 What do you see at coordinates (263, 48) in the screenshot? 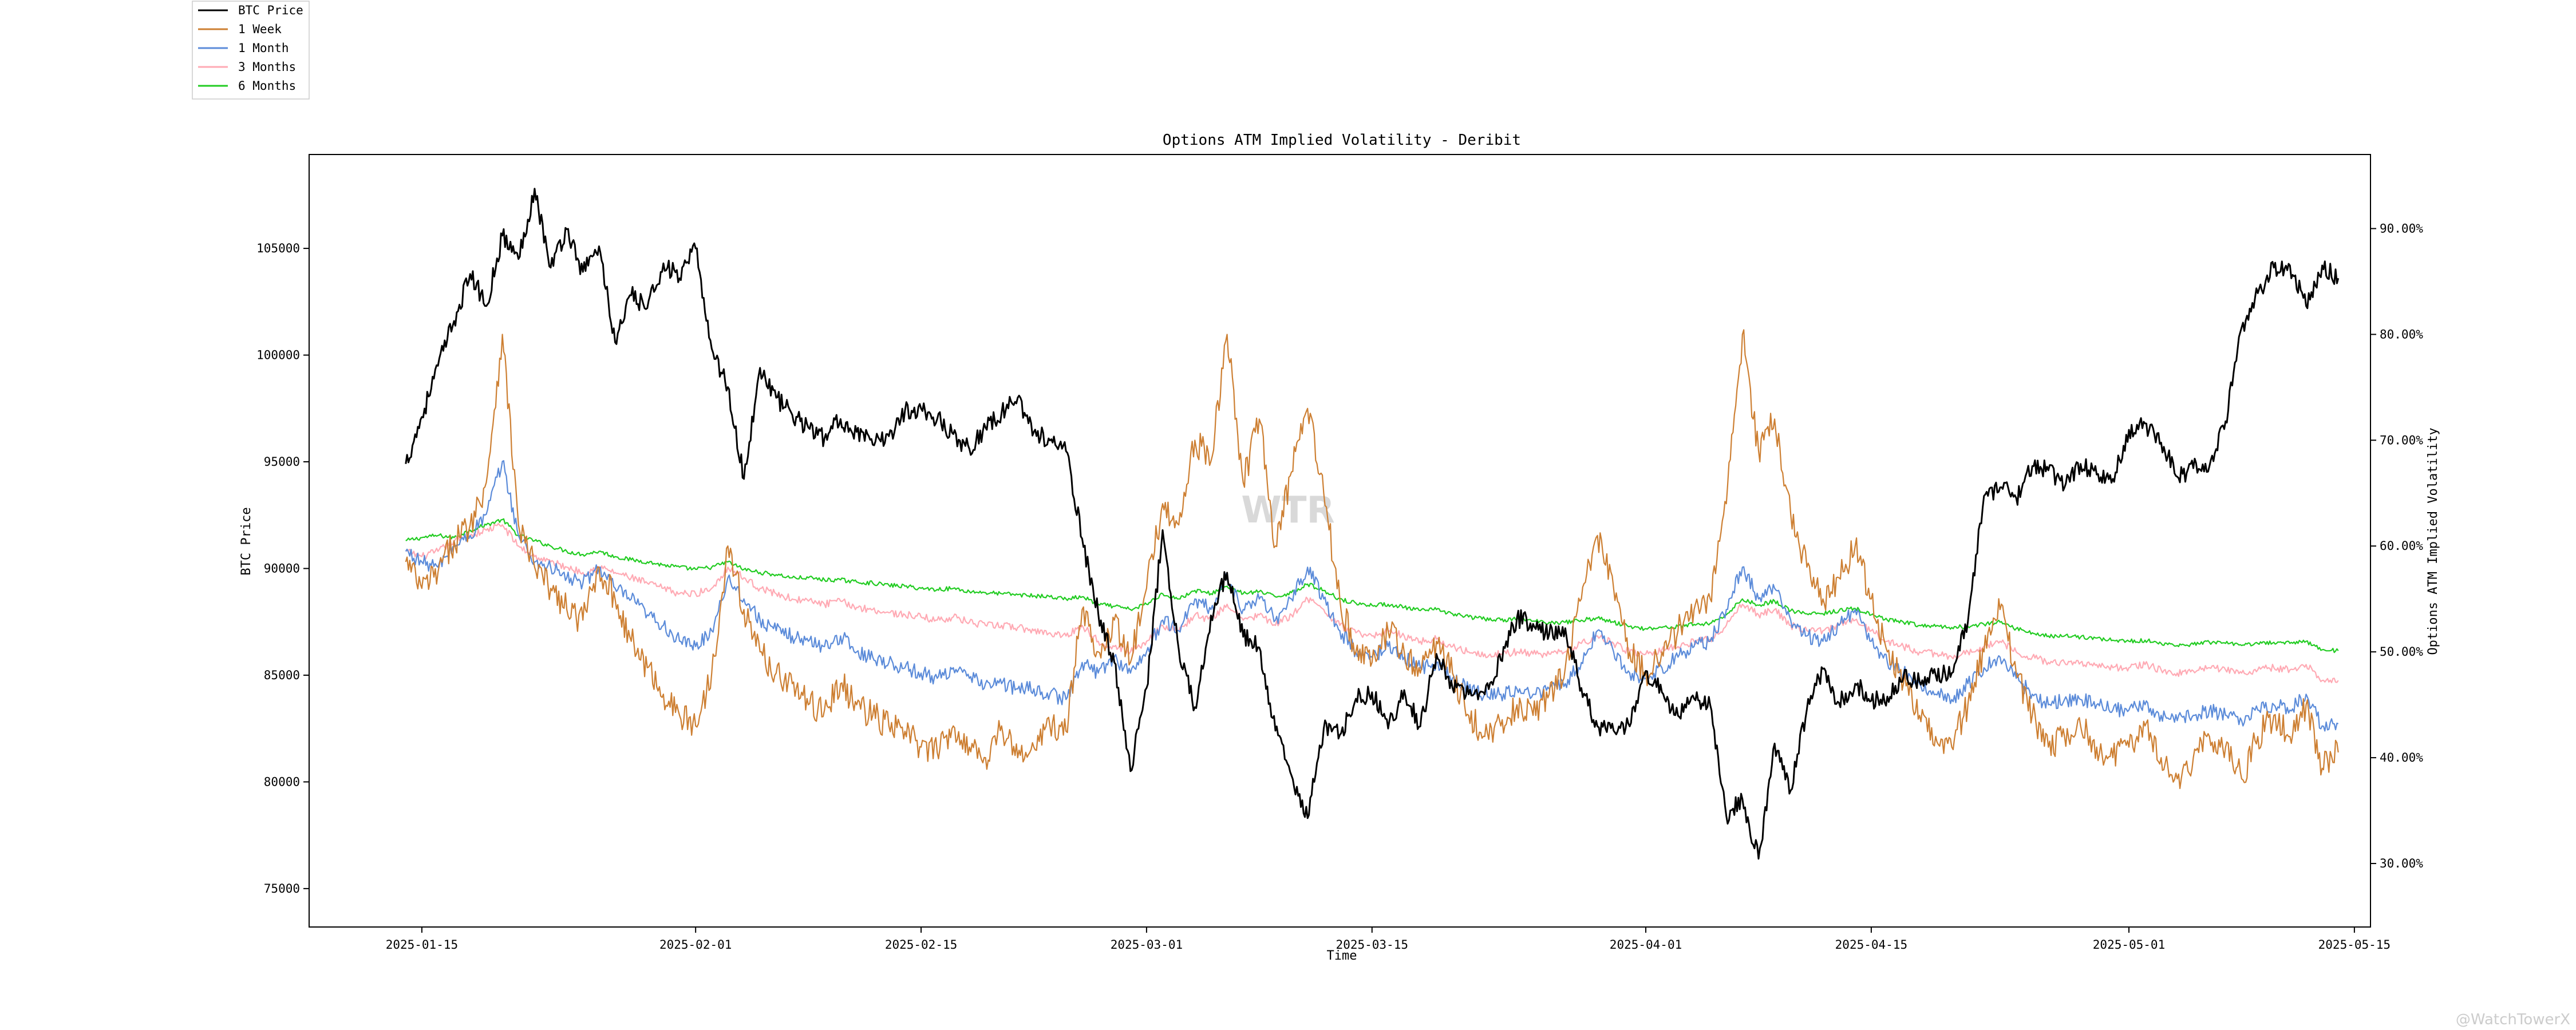
I see `legend-label: 1 Month` at bounding box center [263, 48].